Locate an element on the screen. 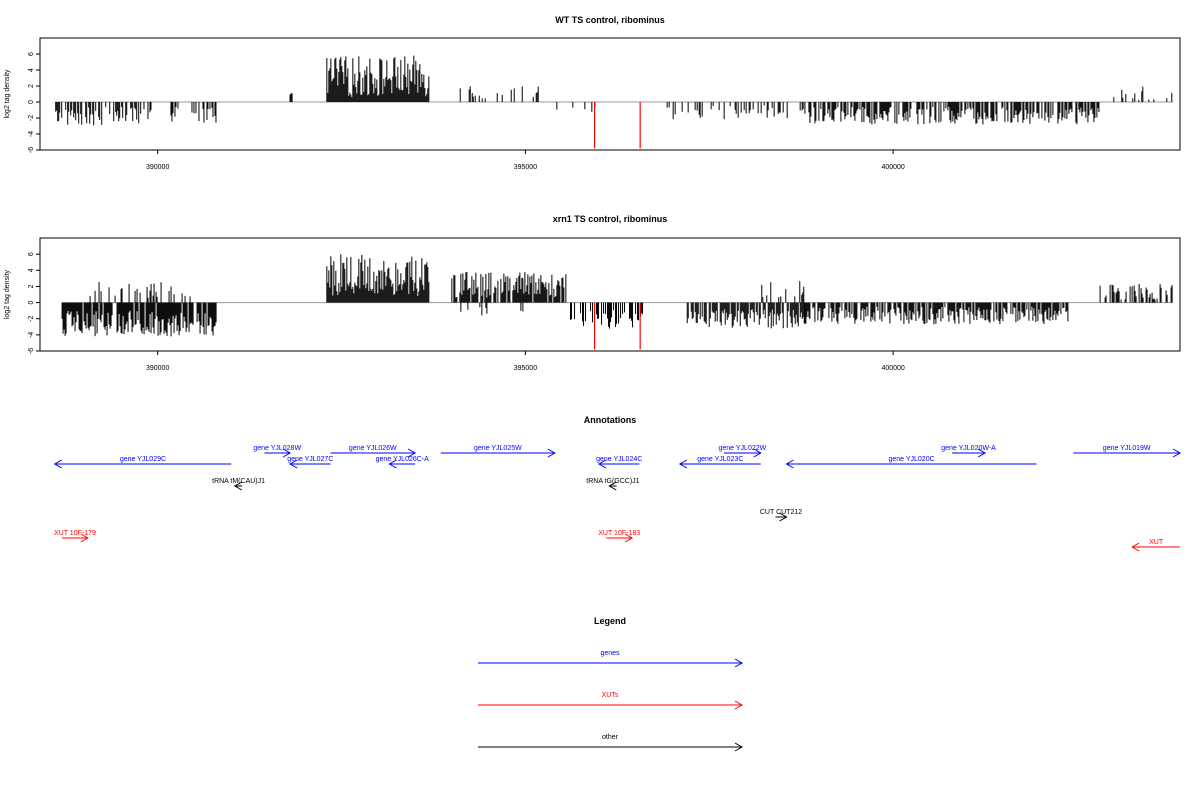  feature-xut: XUT 10F-179 is located at coordinates (75, 536).